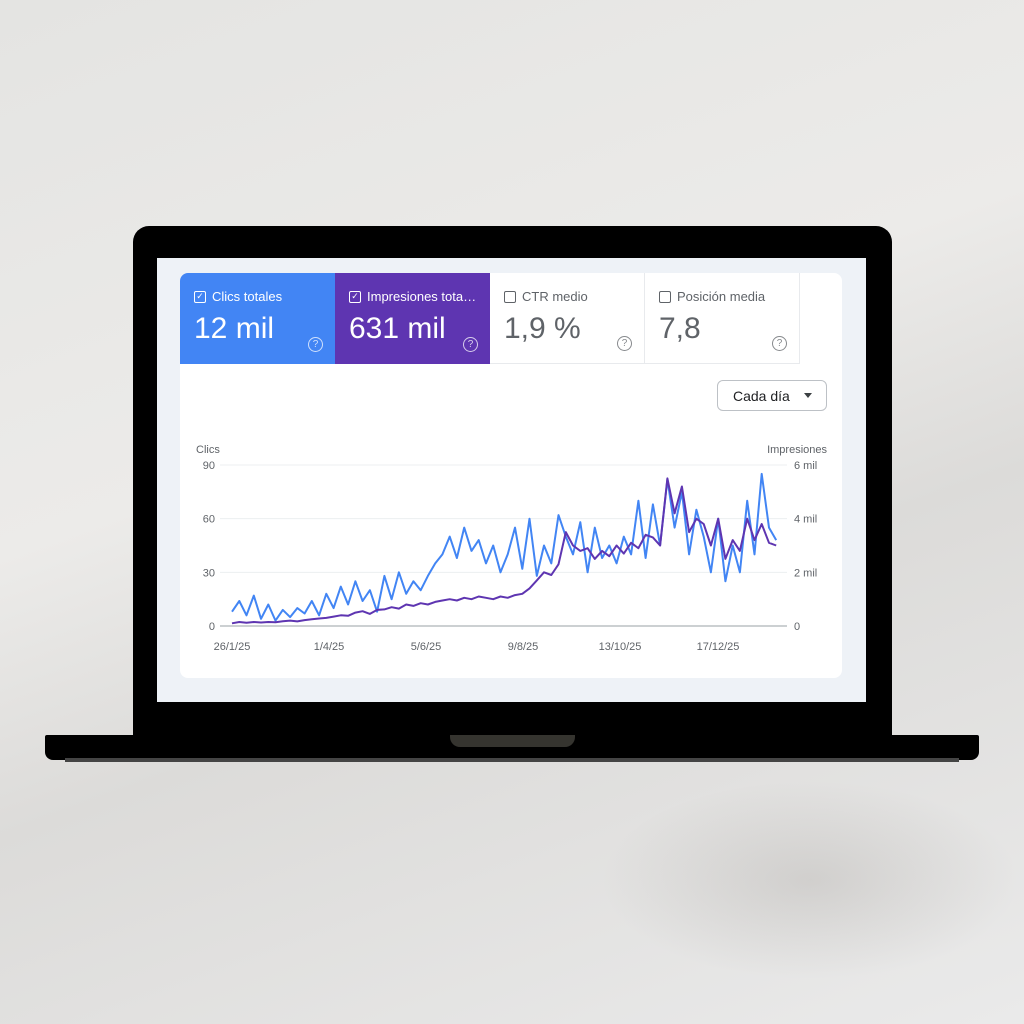 The image size is (1024, 1024). Describe the element at coordinates (426, 647) in the screenshot. I see `x-tick: 5/6/25` at that location.